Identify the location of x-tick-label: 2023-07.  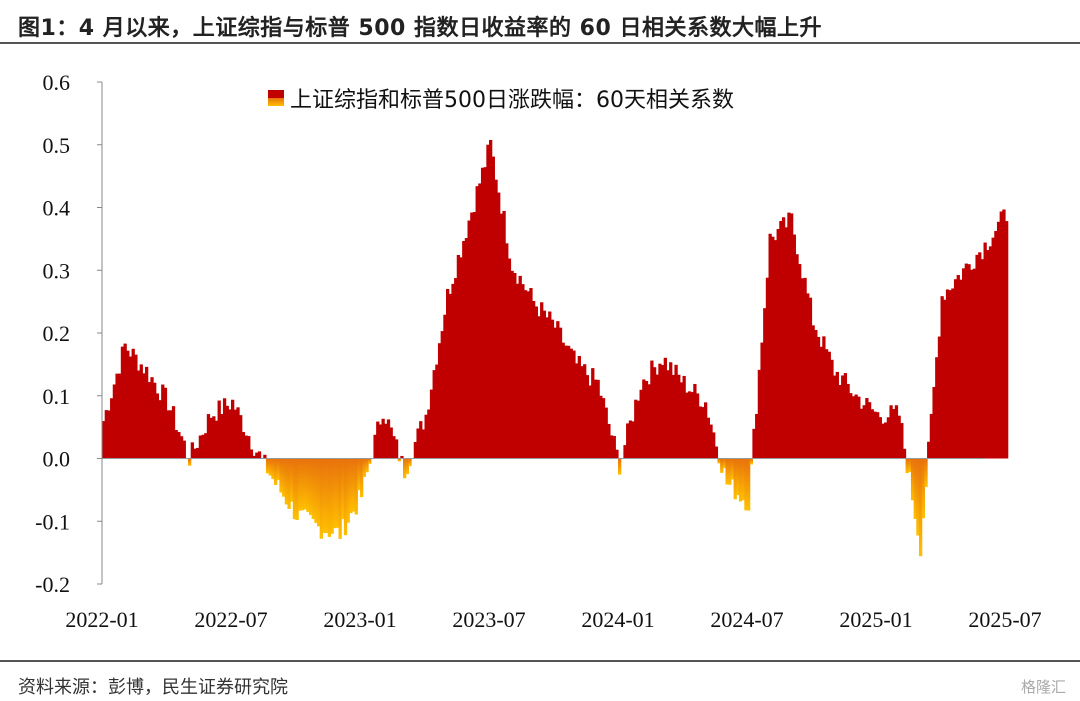
(488, 619).